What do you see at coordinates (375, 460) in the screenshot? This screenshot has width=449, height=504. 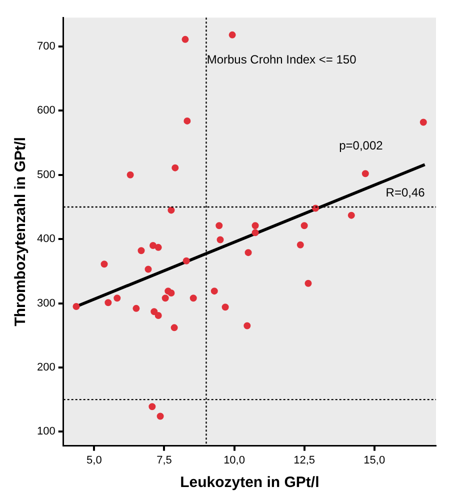 I see `x-tick-label: 15,0` at bounding box center [375, 460].